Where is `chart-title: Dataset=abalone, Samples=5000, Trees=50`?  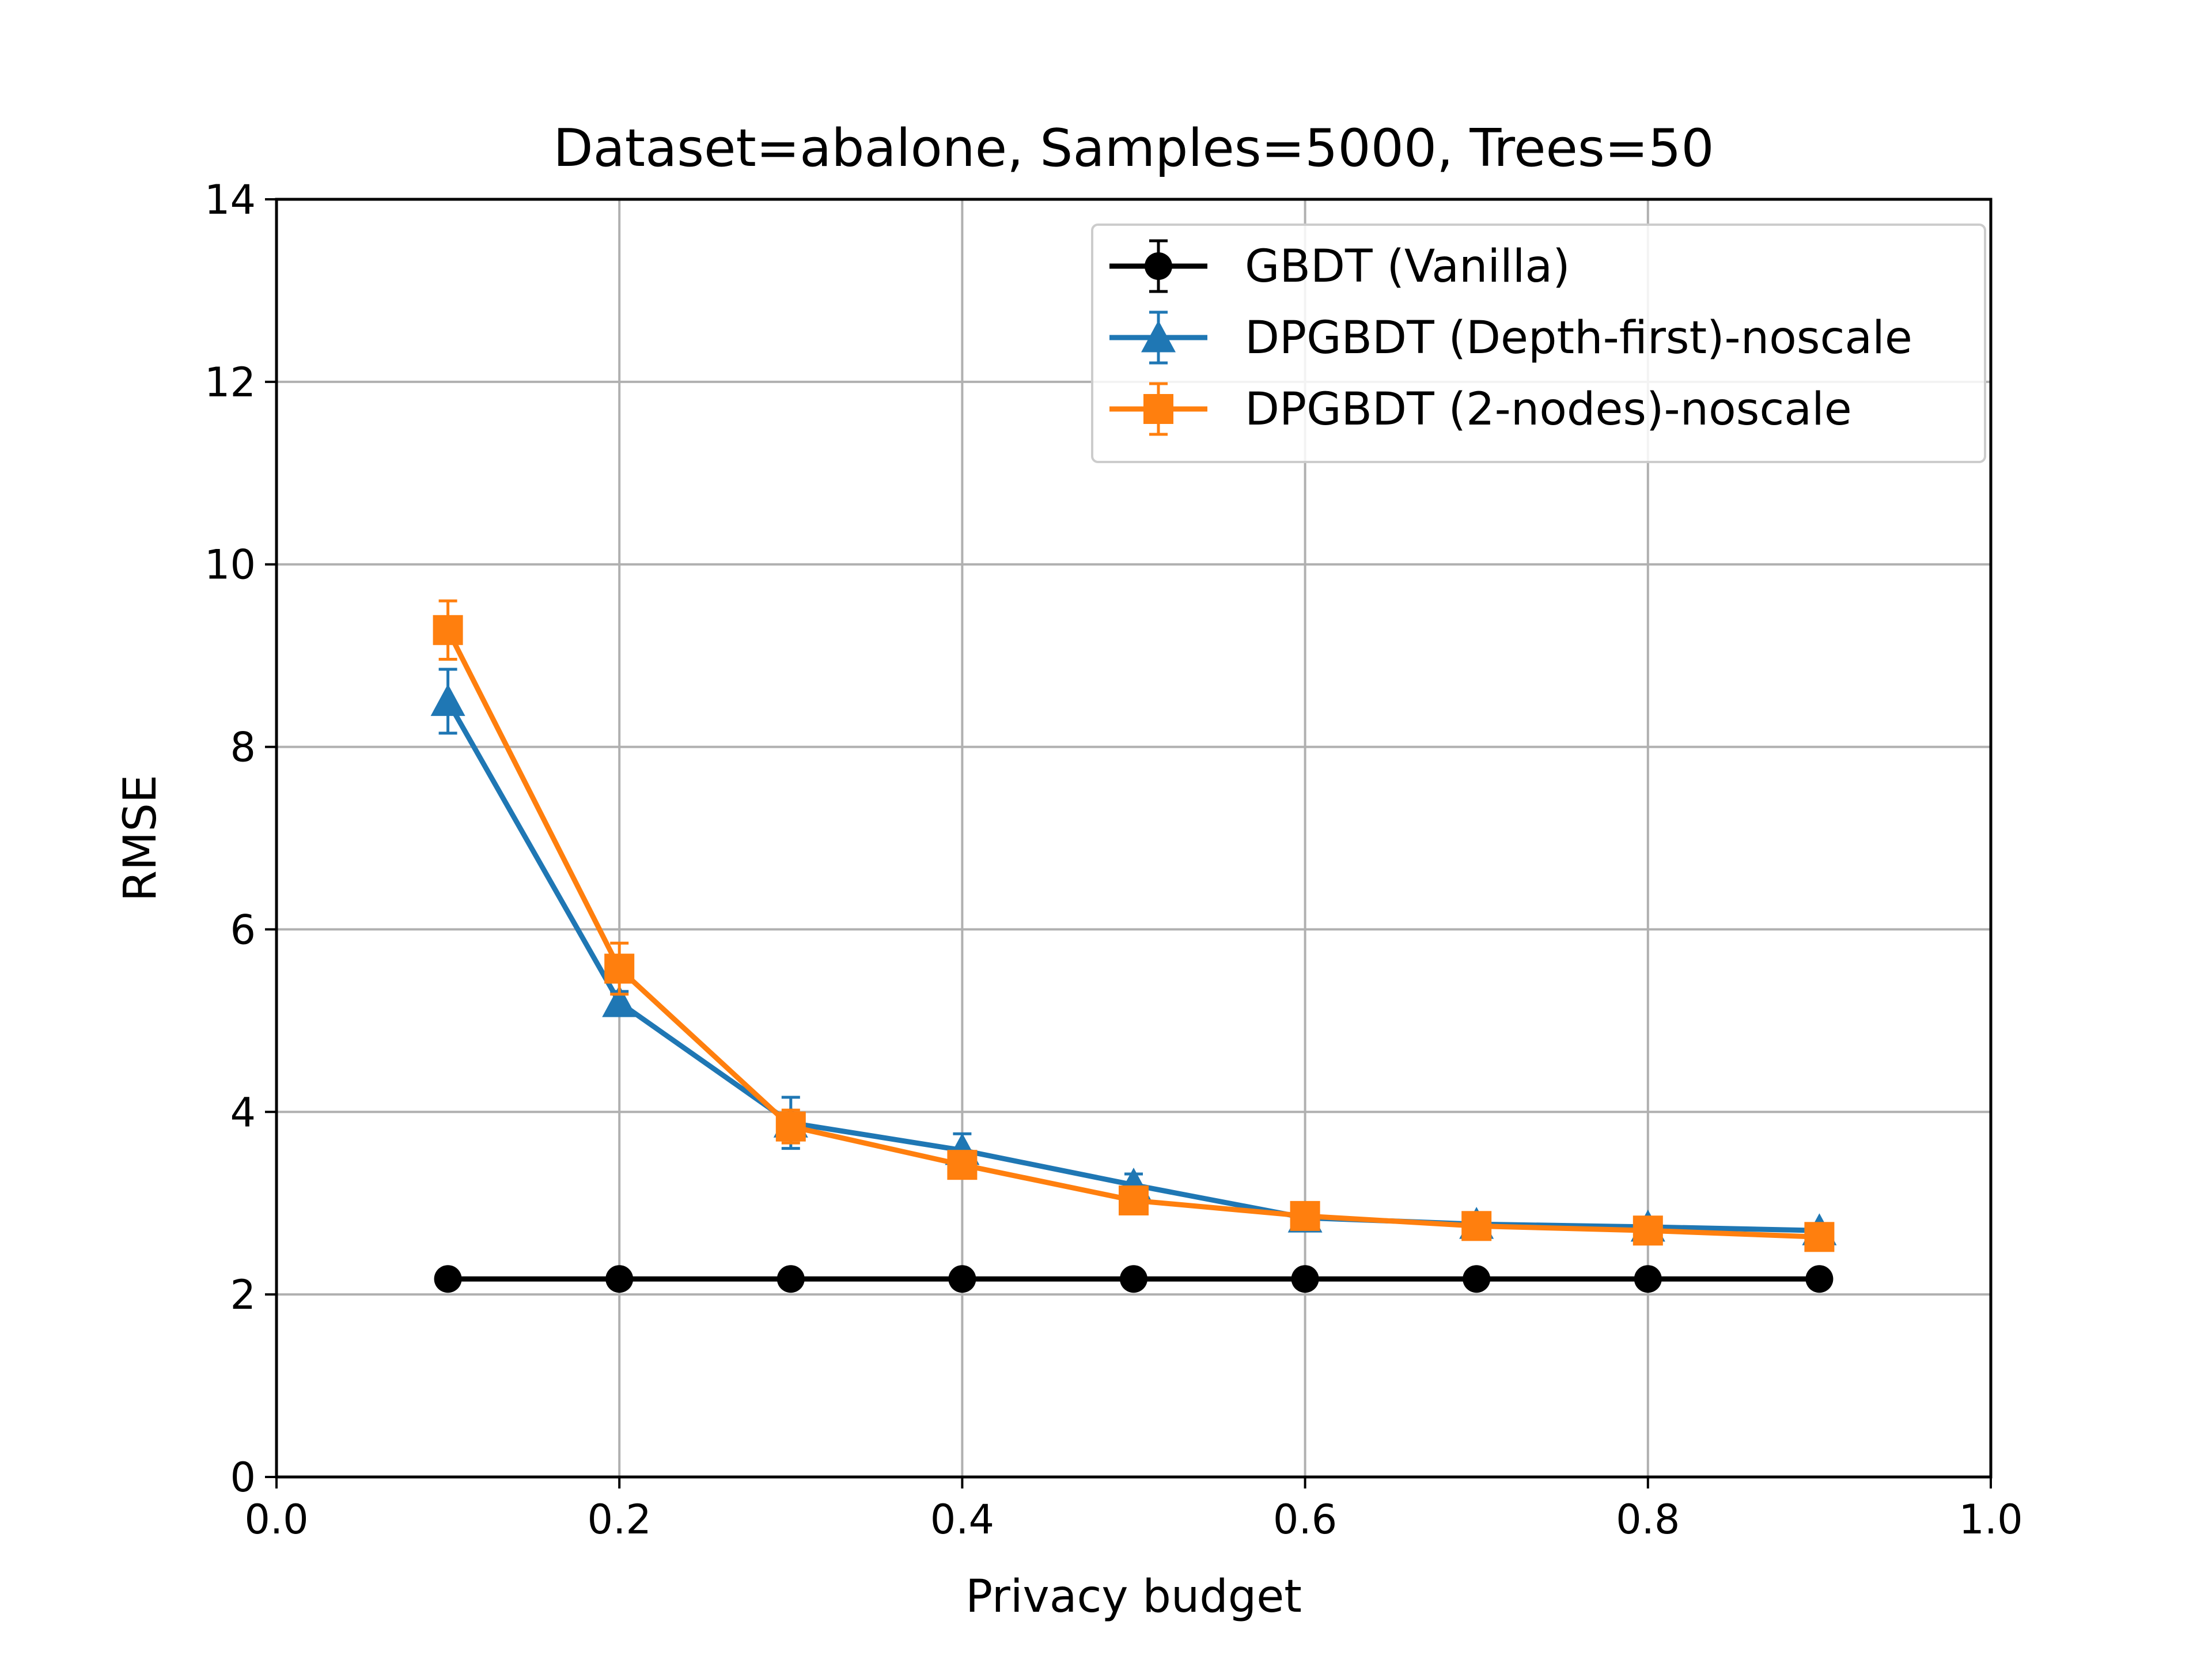 chart-title: Dataset=abalone, Samples=5000, Trees=50 is located at coordinates (1133, 148).